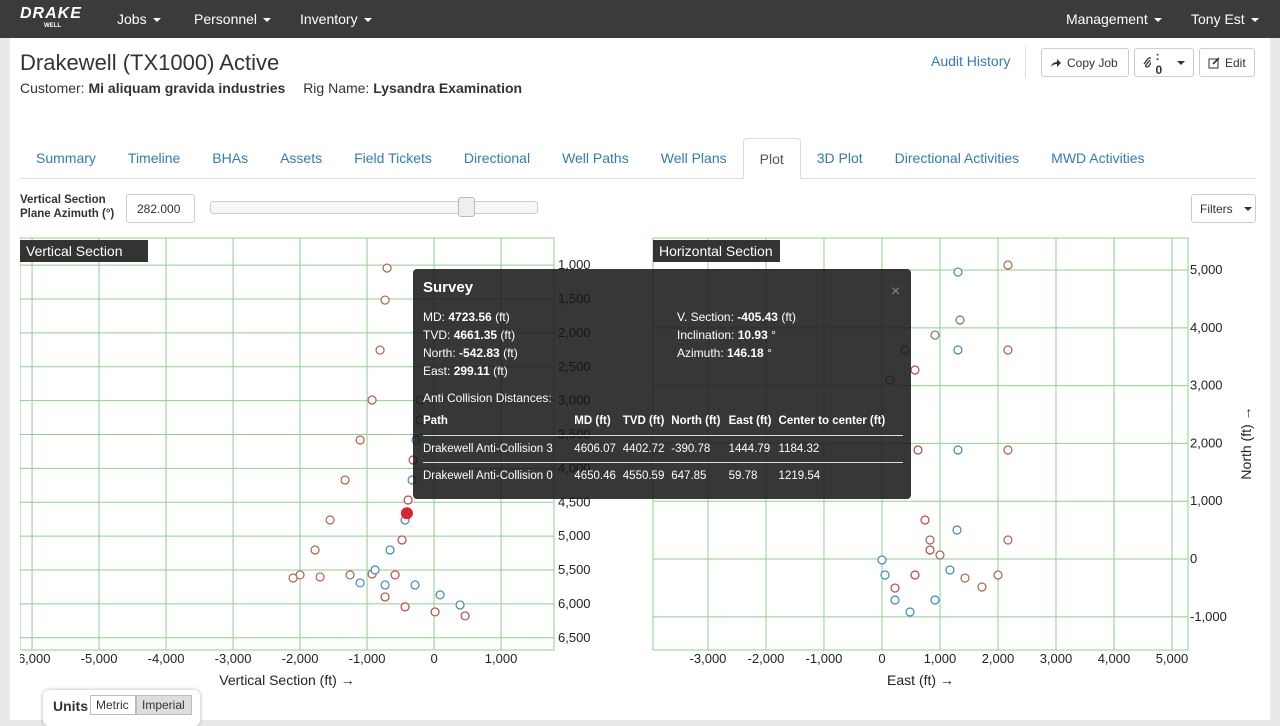 This screenshot has height=726, width=1280. I want to click on field-label: Azimuth:, so click(700, 353).